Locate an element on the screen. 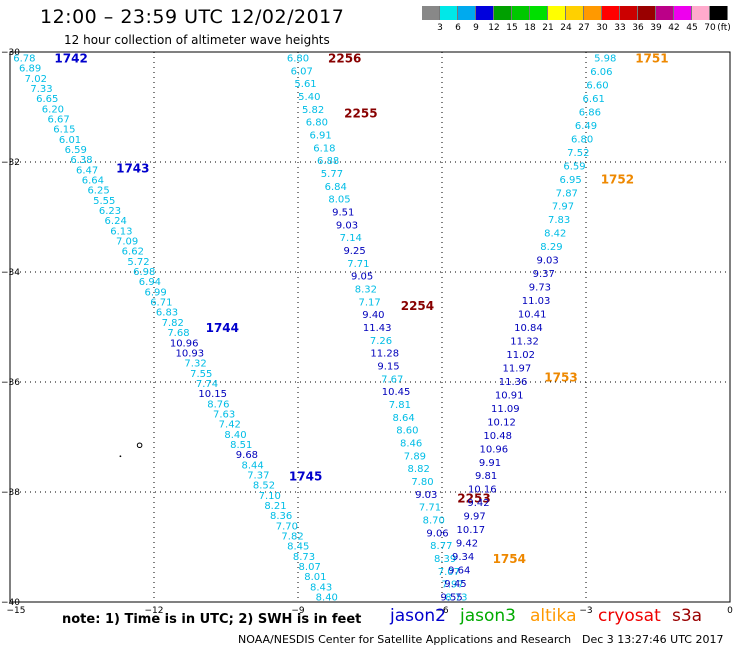  scale-label: 24 is located at coordinates (566, 28).